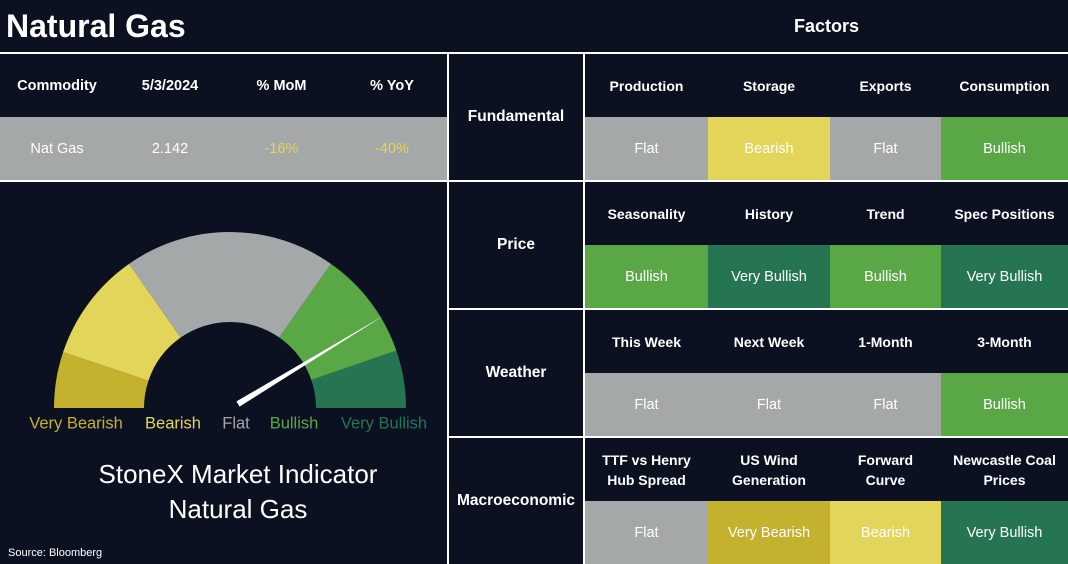 This screenshot has width=1068, height=564. I want to click on factor-name: This Week, so click(646, 341).